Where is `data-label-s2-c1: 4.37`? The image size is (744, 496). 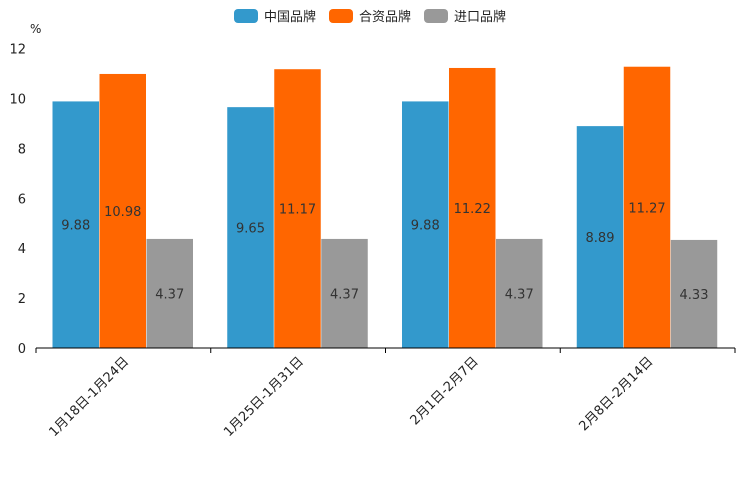
data-label-s2-c1: 4.37 is located at coordinates (344, 294).